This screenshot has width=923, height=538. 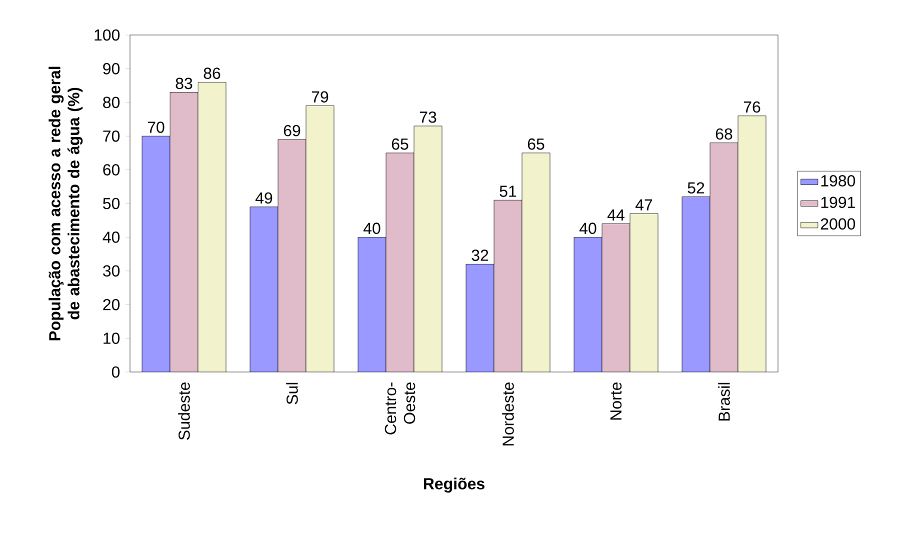 What do you see at coordinates (615, 215) in the screenshot?
I see `data-label: 44` at bounding box center [615, 215].